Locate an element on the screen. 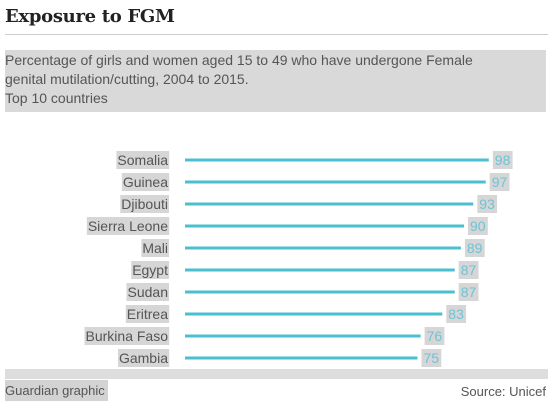  category-label-egypt: Egypt is located at coordinates (150, 270).